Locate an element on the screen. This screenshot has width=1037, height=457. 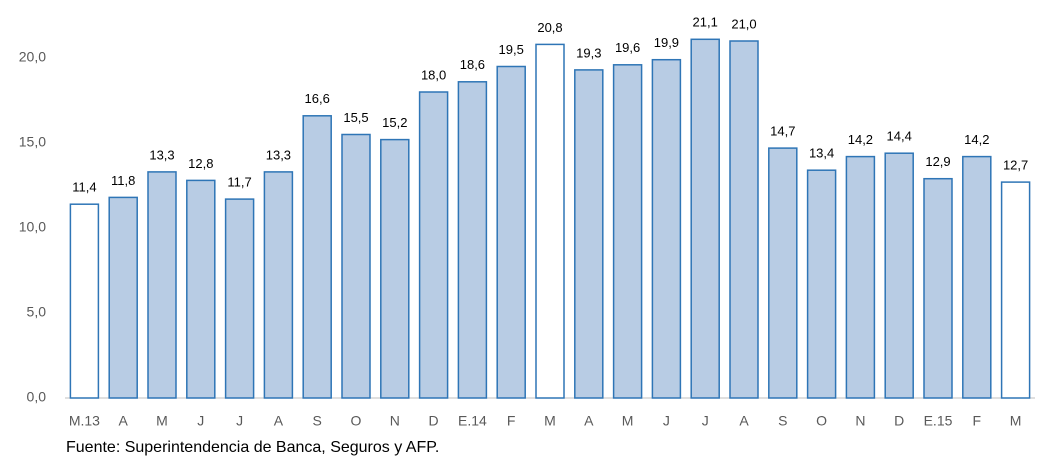
value-label: 21,1 is located at coordinates (705, 22).